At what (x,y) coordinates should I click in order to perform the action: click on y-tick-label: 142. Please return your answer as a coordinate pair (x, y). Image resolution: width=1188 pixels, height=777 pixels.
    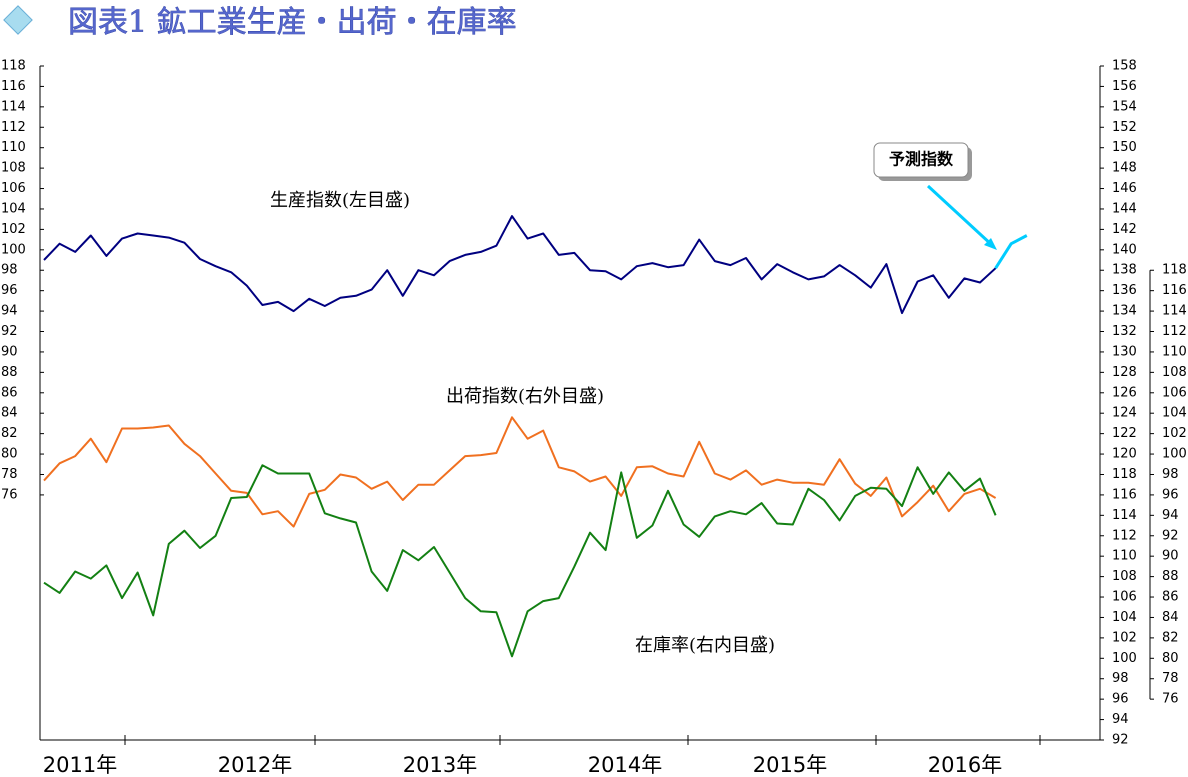
    Looking at the image, I should click on (1124, 229).